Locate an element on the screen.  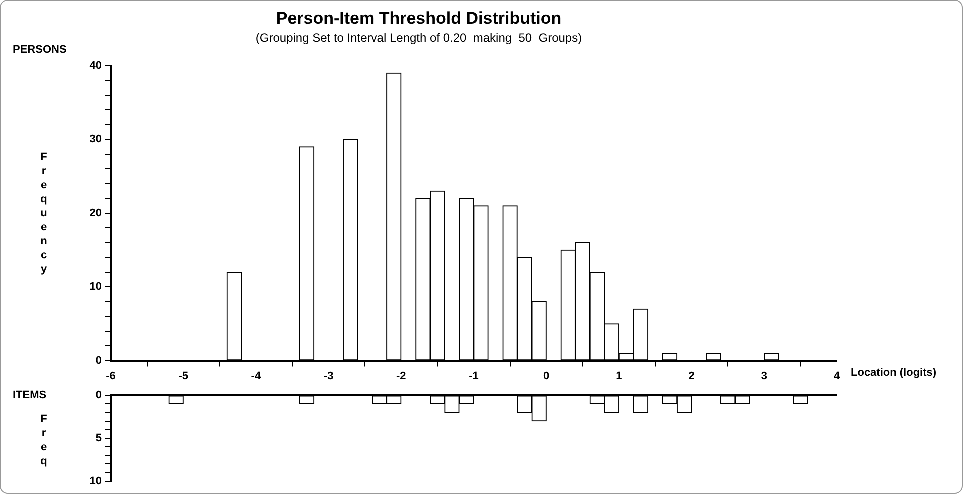
y-tick-label: 40 is located at coordinates (96, 66).